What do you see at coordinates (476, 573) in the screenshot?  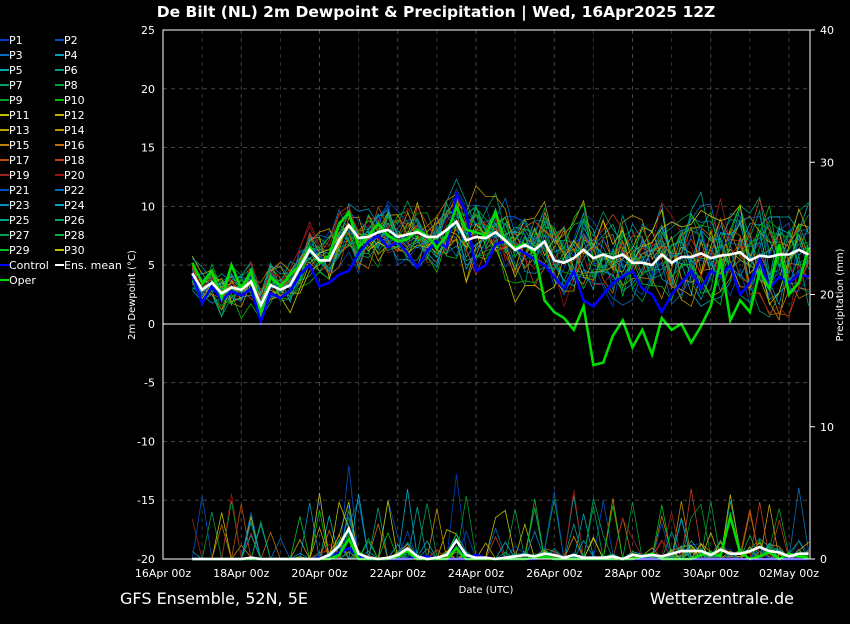 I see `x-tick-label: 24Apr 00z` at bounding box center [476, 573].